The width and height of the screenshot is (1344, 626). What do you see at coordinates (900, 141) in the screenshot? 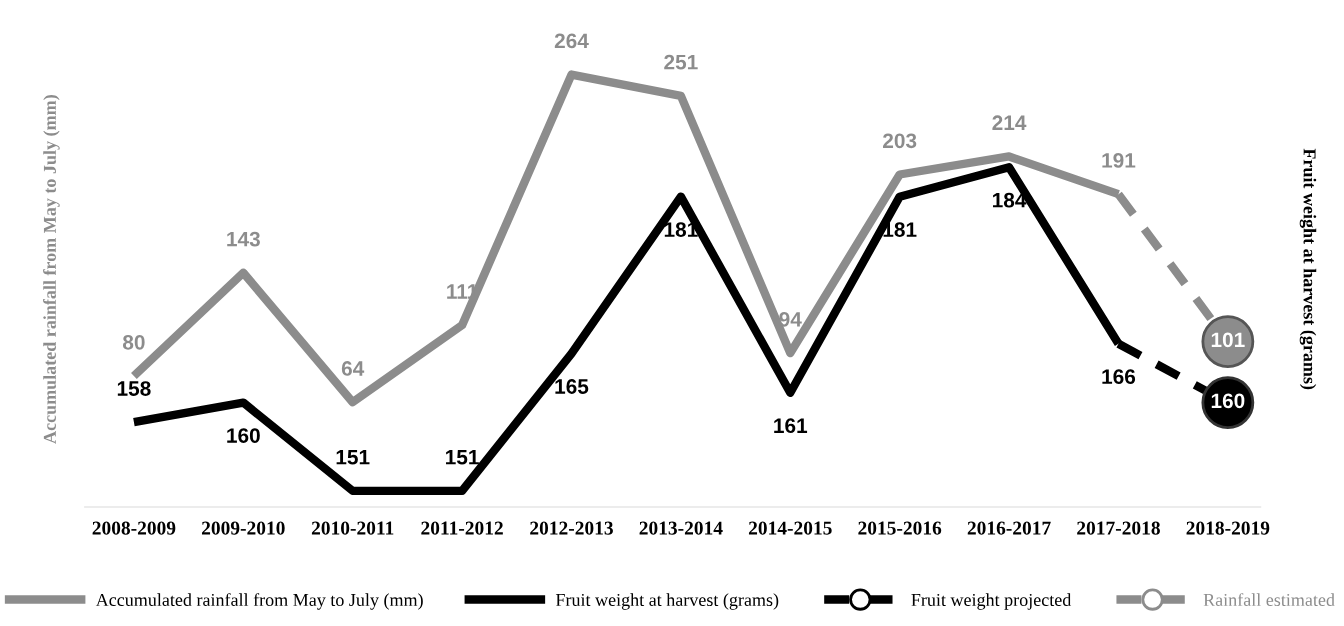
I see `data-label: 203` at bounding box center [900, 141].